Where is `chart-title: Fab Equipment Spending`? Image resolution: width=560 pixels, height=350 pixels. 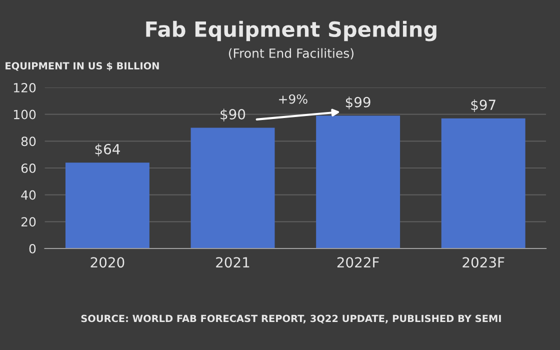 chart-title: Fab Equipment Spending is located at coordinates (291, 31).